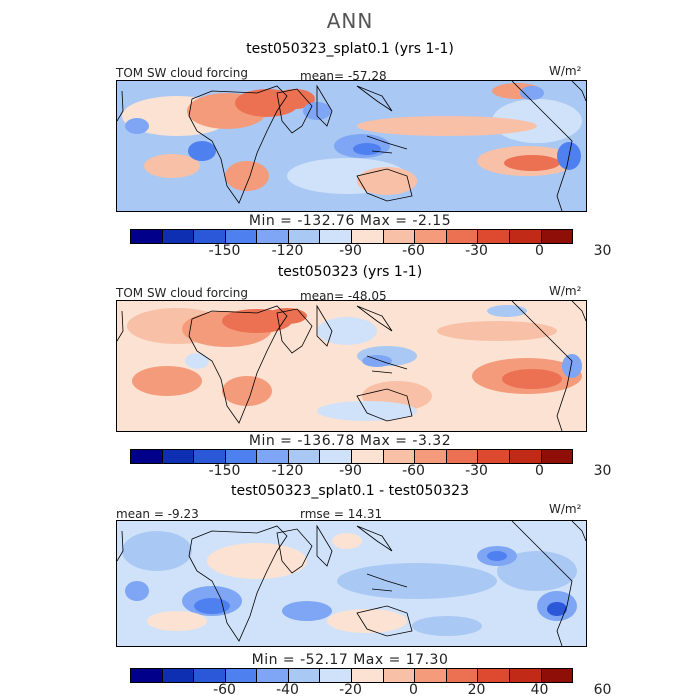  Describe the element at coordinates (602, 690) in the screenshot. I see `colorbar-tick-label: 60` at that location.